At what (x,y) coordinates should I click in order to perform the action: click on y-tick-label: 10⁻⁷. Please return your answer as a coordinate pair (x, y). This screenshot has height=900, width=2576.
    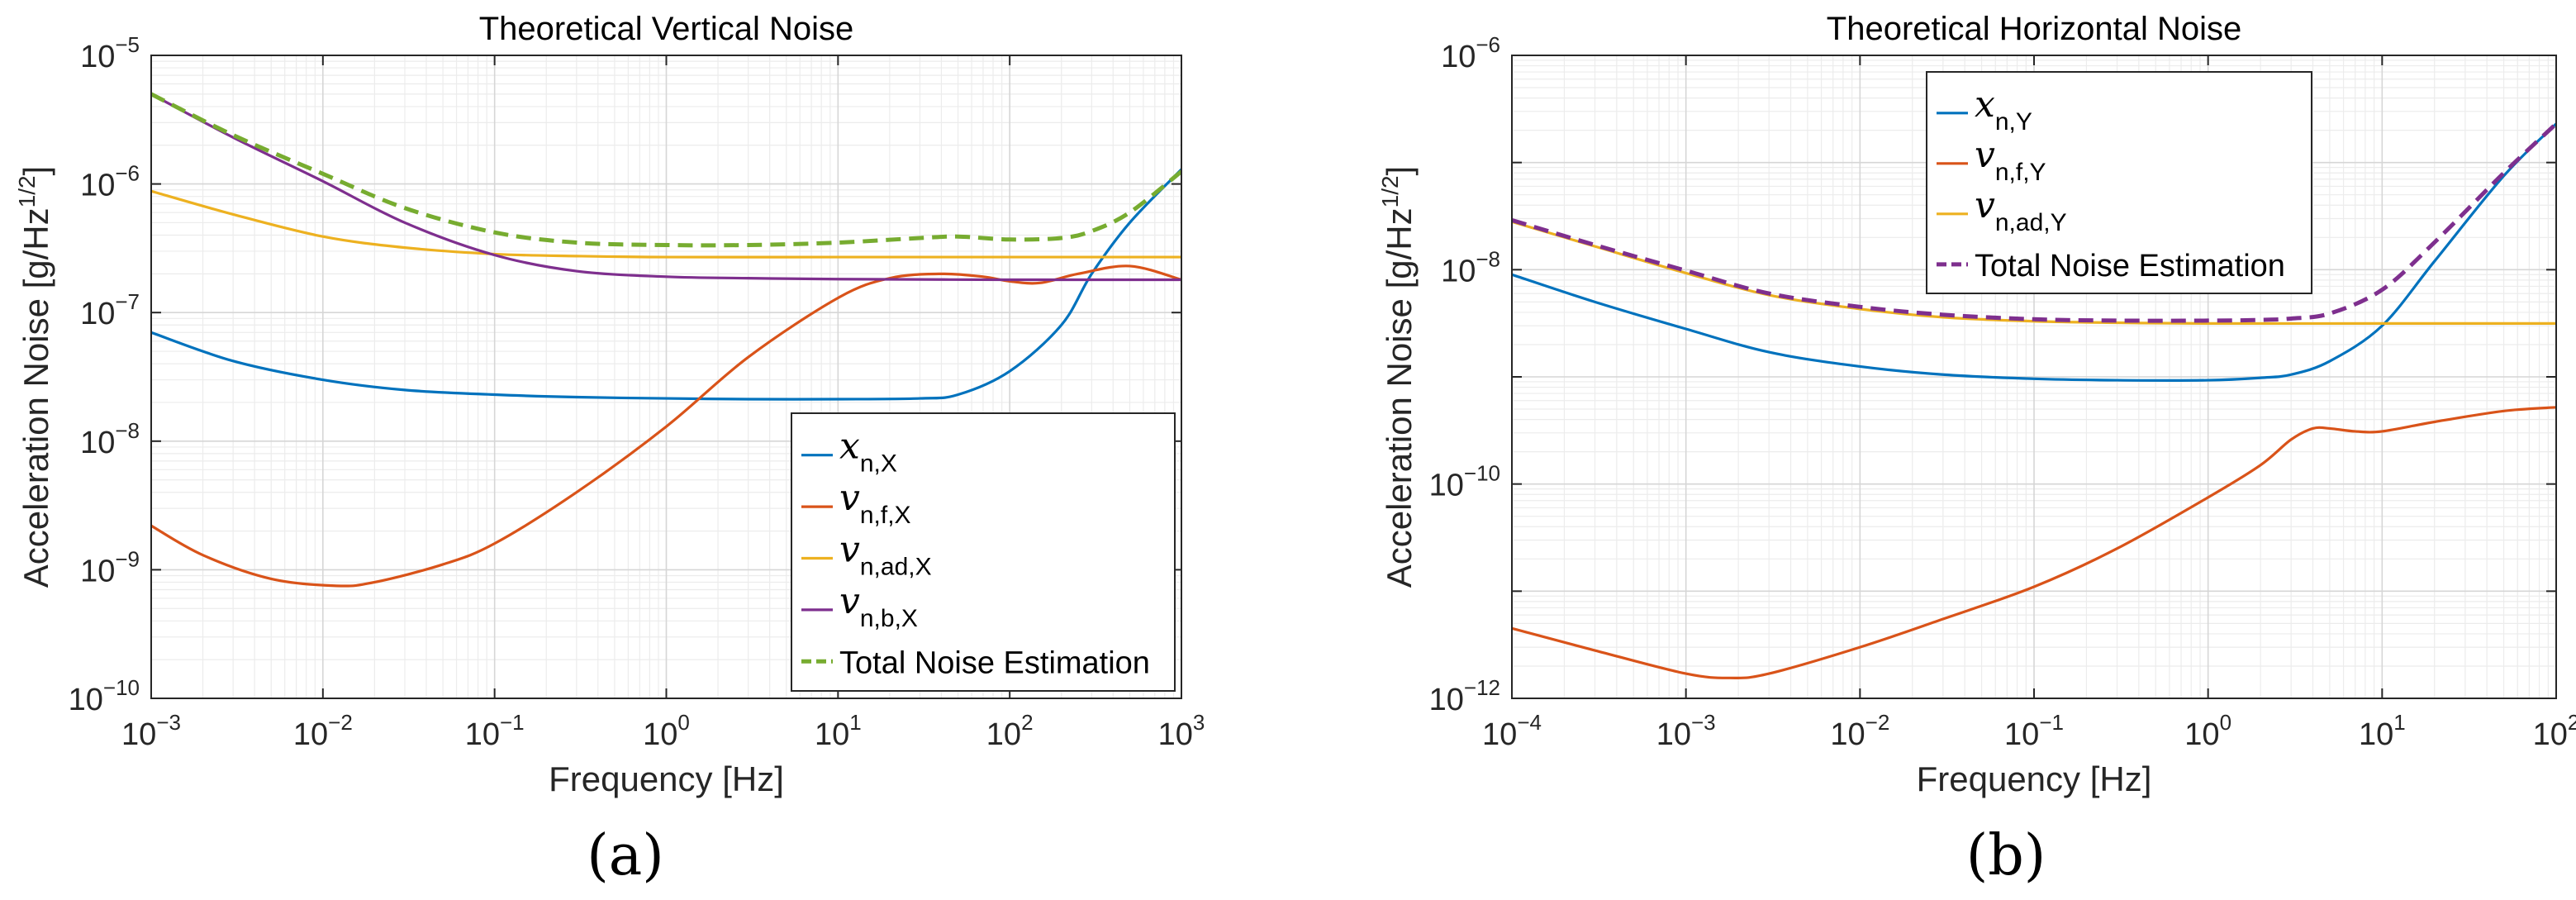
    Looking at the image, I should click on (110, 310).